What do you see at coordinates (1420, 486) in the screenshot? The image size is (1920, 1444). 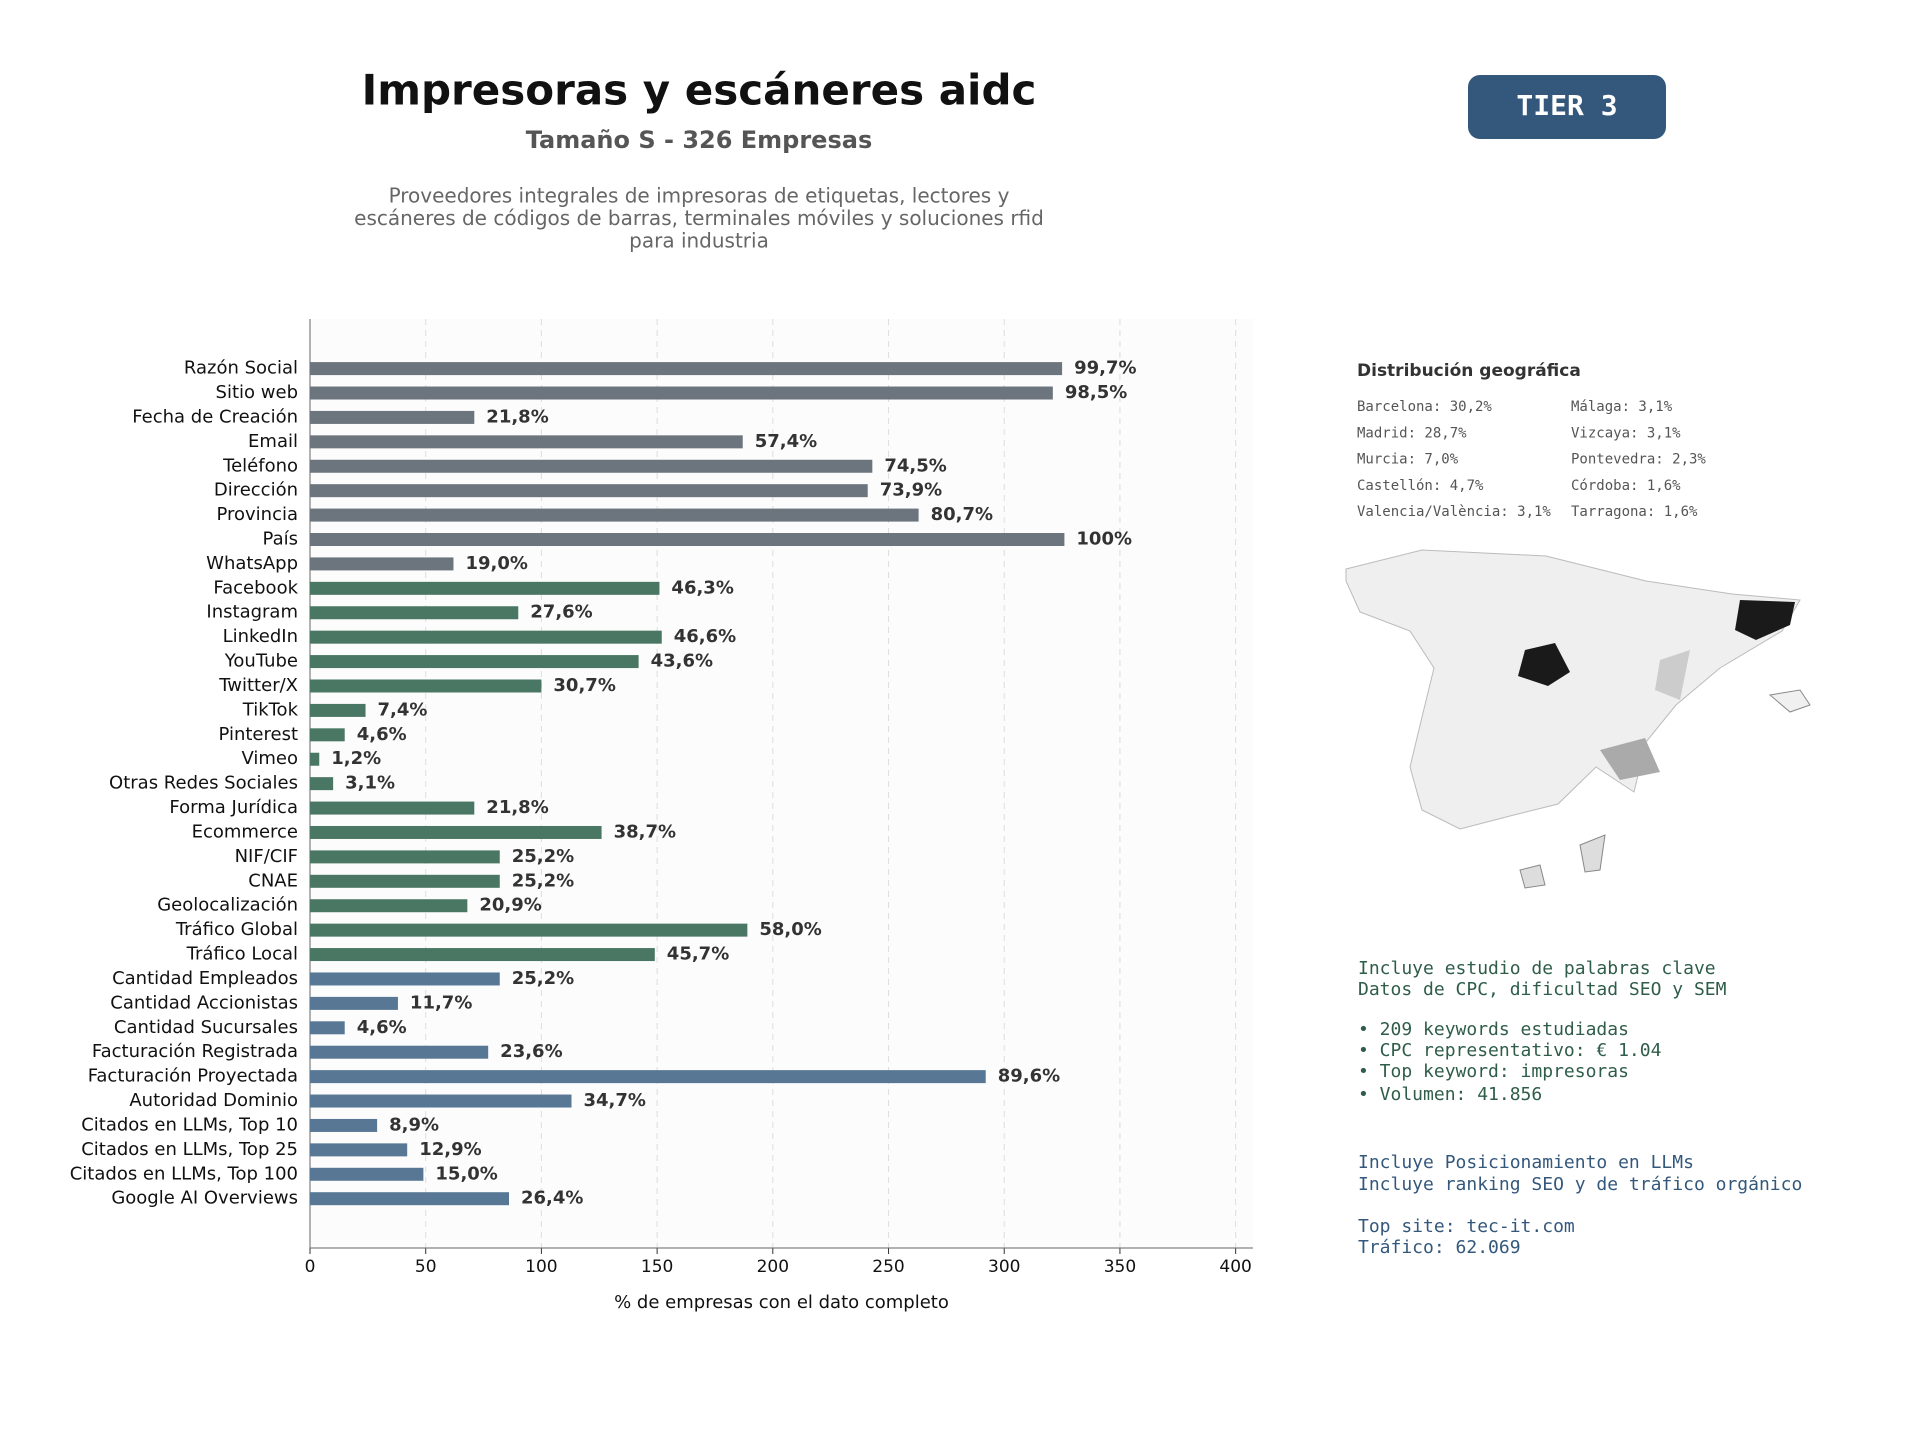 I see `geo-item: Castellón: 4,7%` at bounding box center [1420, 486].